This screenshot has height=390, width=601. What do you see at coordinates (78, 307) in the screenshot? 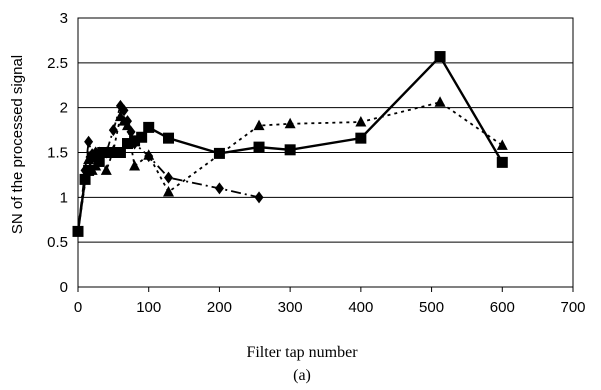
I see `x-tick-label: 0` at bounding box center [78, 307].